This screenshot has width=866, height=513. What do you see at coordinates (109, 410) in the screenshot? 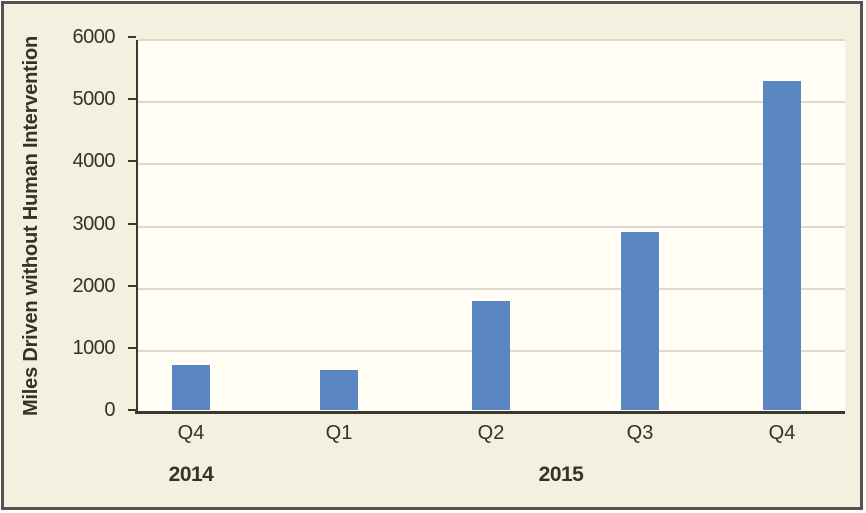
I see `y-tick-label-0: 0` at bounding box center [109, 410].